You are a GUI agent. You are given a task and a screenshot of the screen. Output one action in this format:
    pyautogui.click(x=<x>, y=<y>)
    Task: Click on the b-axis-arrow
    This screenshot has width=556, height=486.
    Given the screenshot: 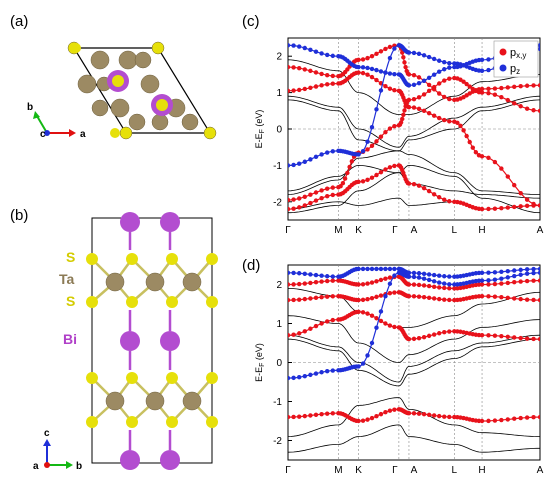 What is the action you would take?
    pyautogui.click(x=42, y=124)
    